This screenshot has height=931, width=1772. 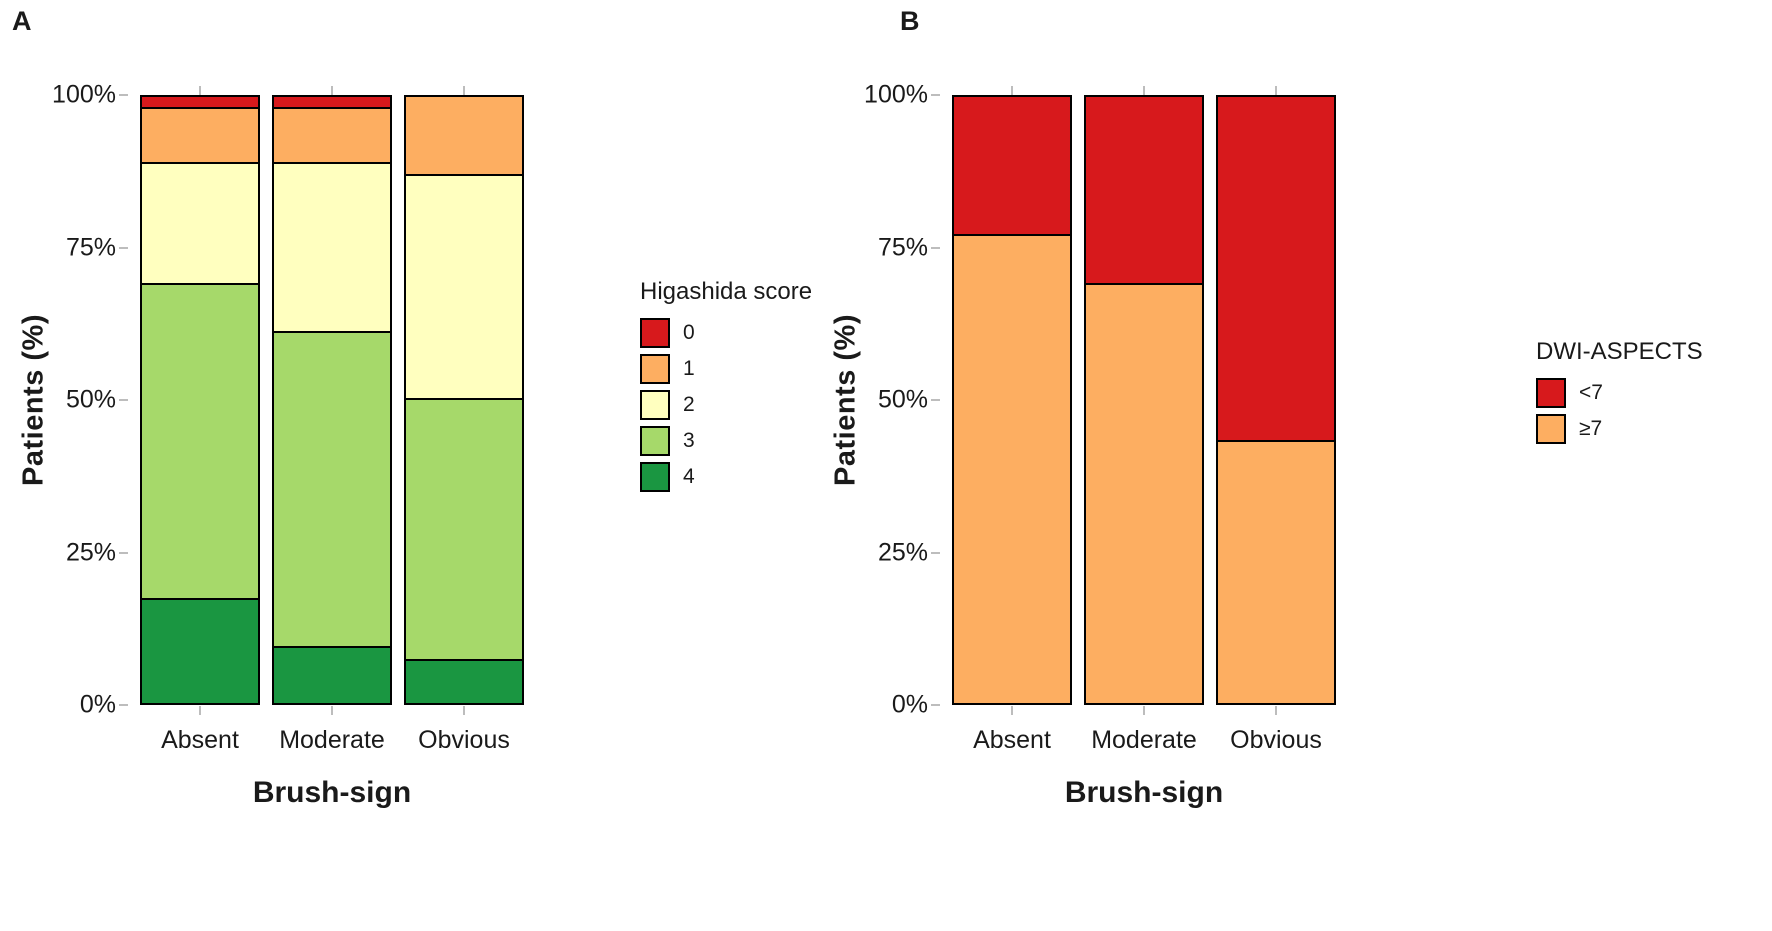 I want to click on legend-label: 2, so click(x=689, y=404).